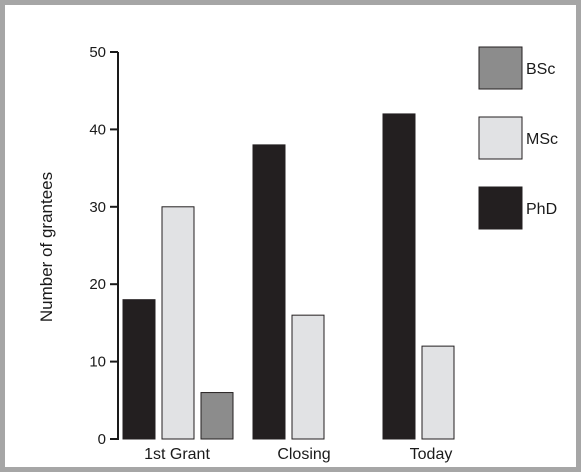 The width and height of the screenshot is (581, 472). Describe the element at coordinates (97, 129) in the screenshot. I see `y-tick-label-40: 40` at that location.